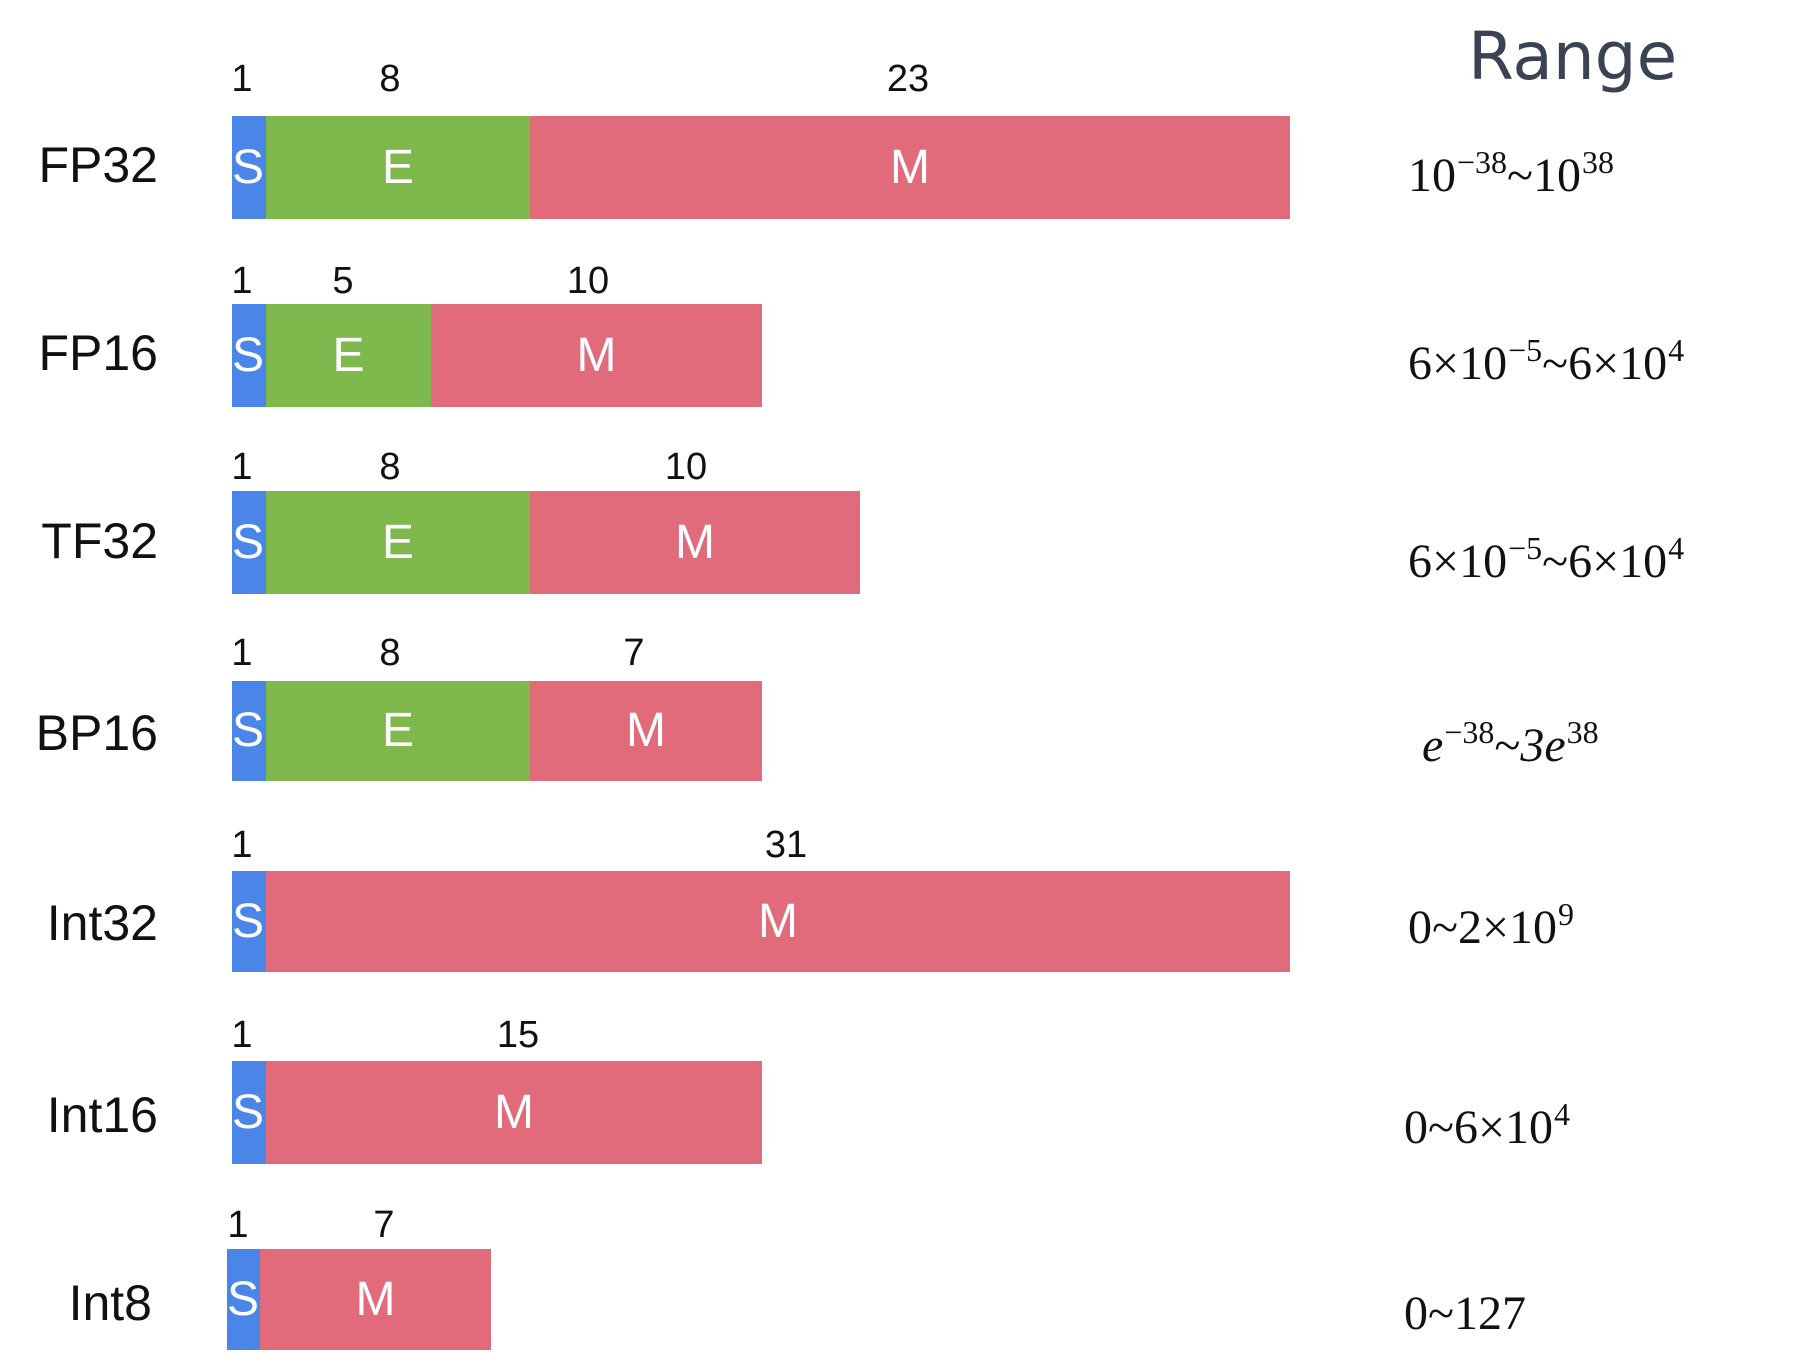 This screenshot has width=1810, height=1366. I want to click on range-value: 10−38~1038, so click(1511, 173).